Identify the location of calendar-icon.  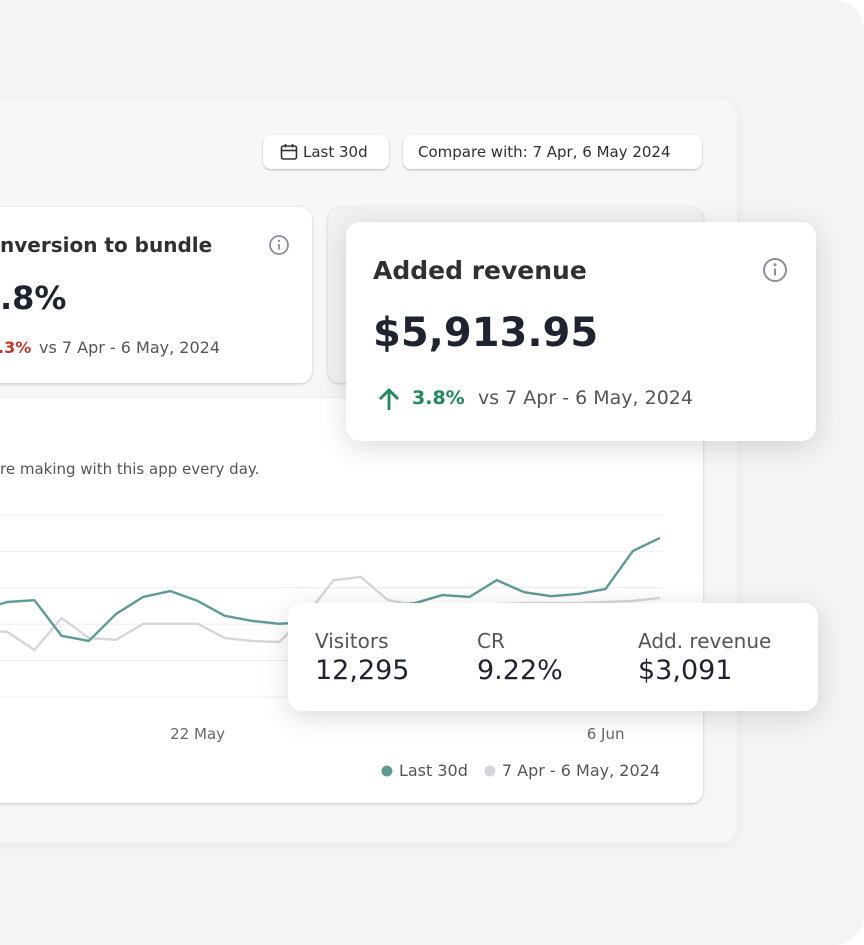
(289, 152).